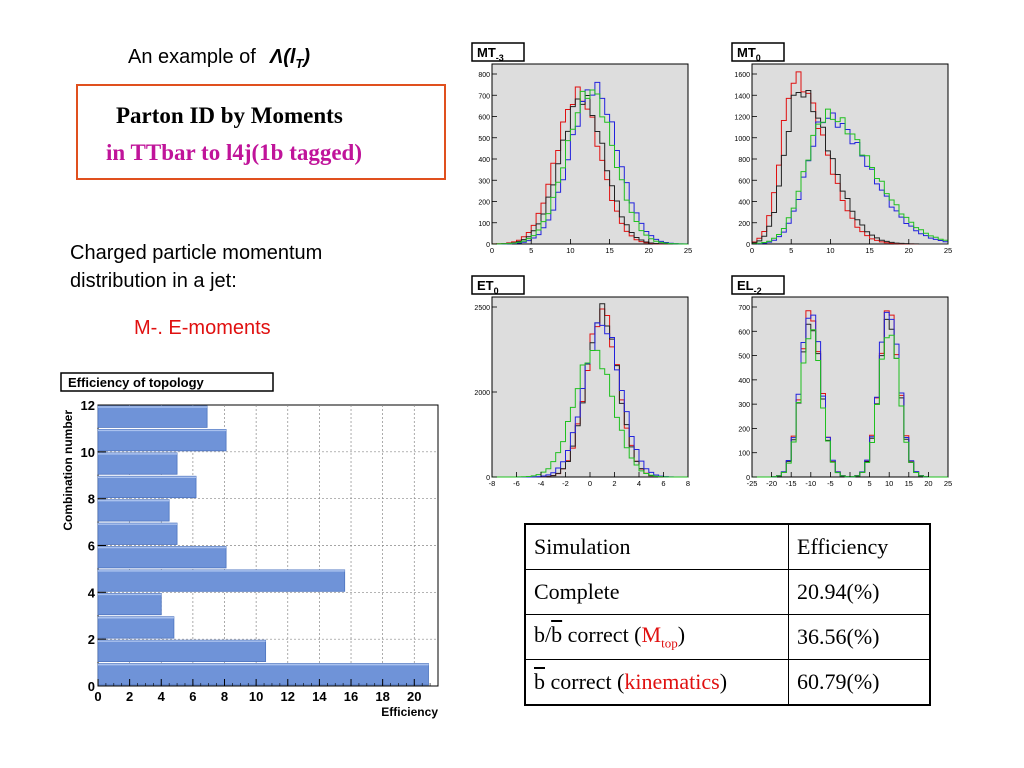  Describe the element at coordinates (656, 682) in the screenshot. I see `row-bbar-label: b correct (kinematics)` at that location.